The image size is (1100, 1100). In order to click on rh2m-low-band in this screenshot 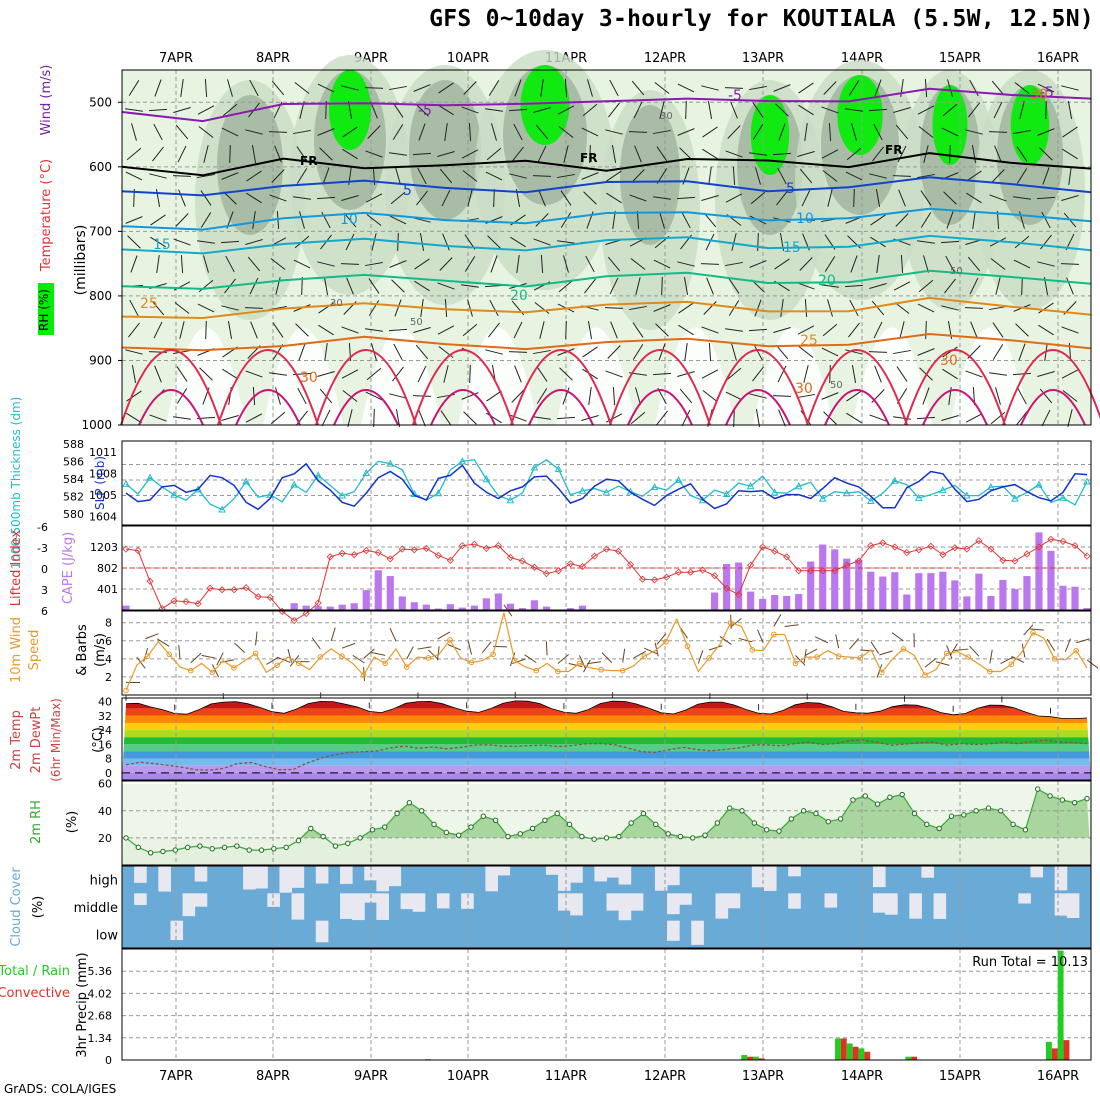, I will do `click(606, 851)`.